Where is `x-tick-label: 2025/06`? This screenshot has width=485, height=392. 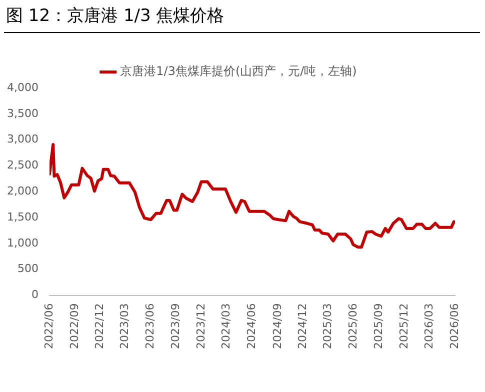
x-tick-label: 2025/06 is located at coordinates (353, 326).